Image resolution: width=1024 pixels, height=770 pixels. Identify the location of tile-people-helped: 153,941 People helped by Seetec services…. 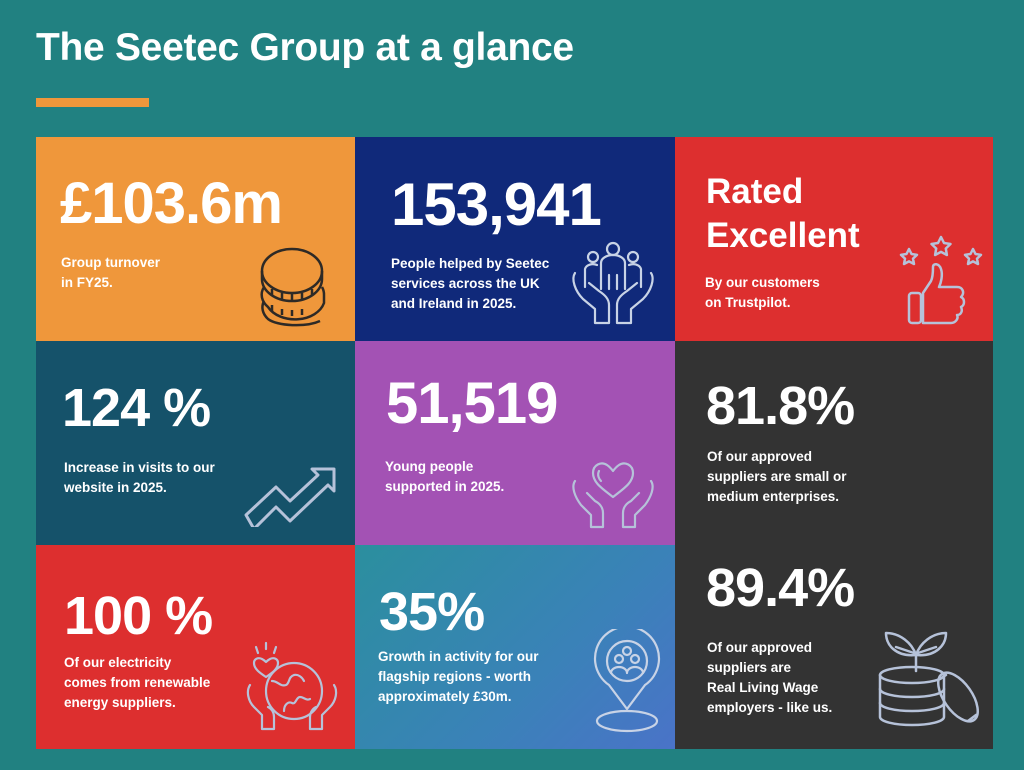
(515, 239).